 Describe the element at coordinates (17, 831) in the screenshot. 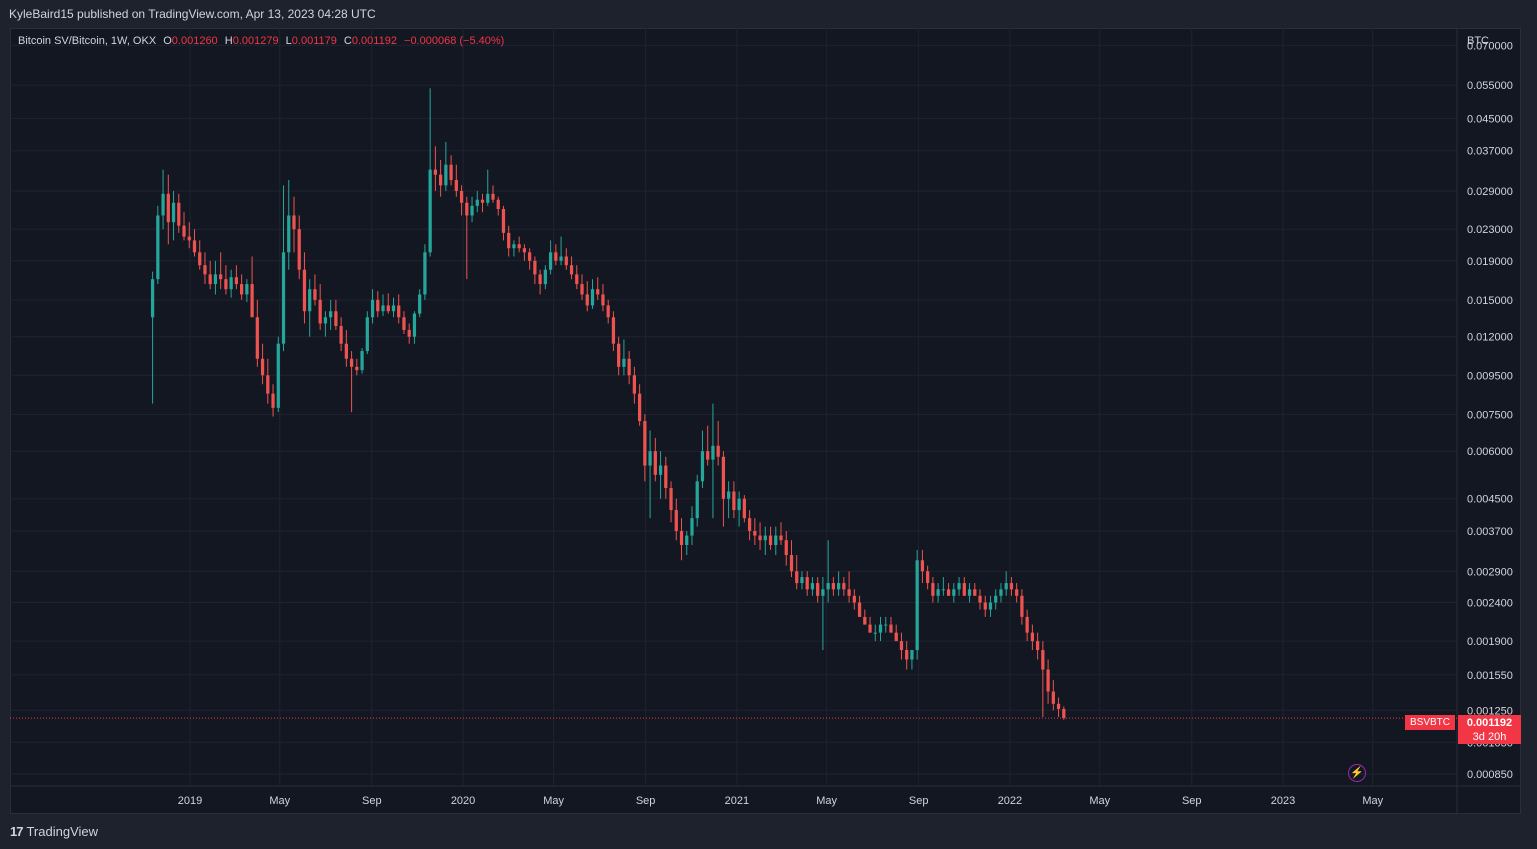

I see `tradingview-logo-icon: 17` at that location.